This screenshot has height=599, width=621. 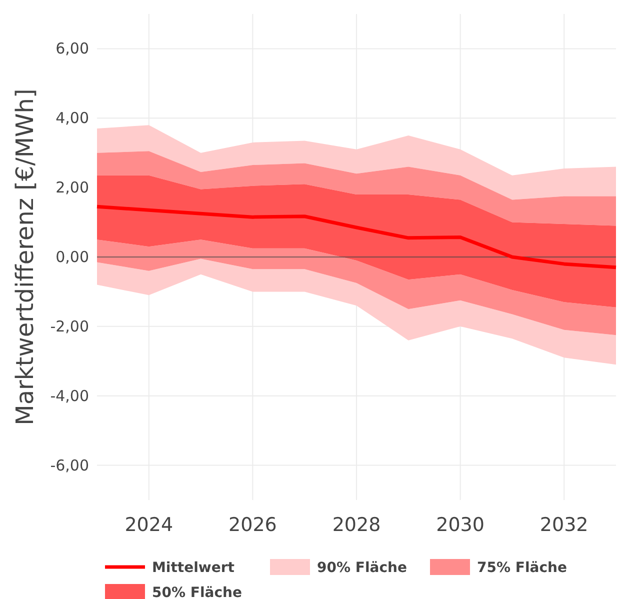 What do you see at coordinates (69, 395) in the screenshot?
I see `y-tick-label: -4,00` at bounding box center [69, 395].